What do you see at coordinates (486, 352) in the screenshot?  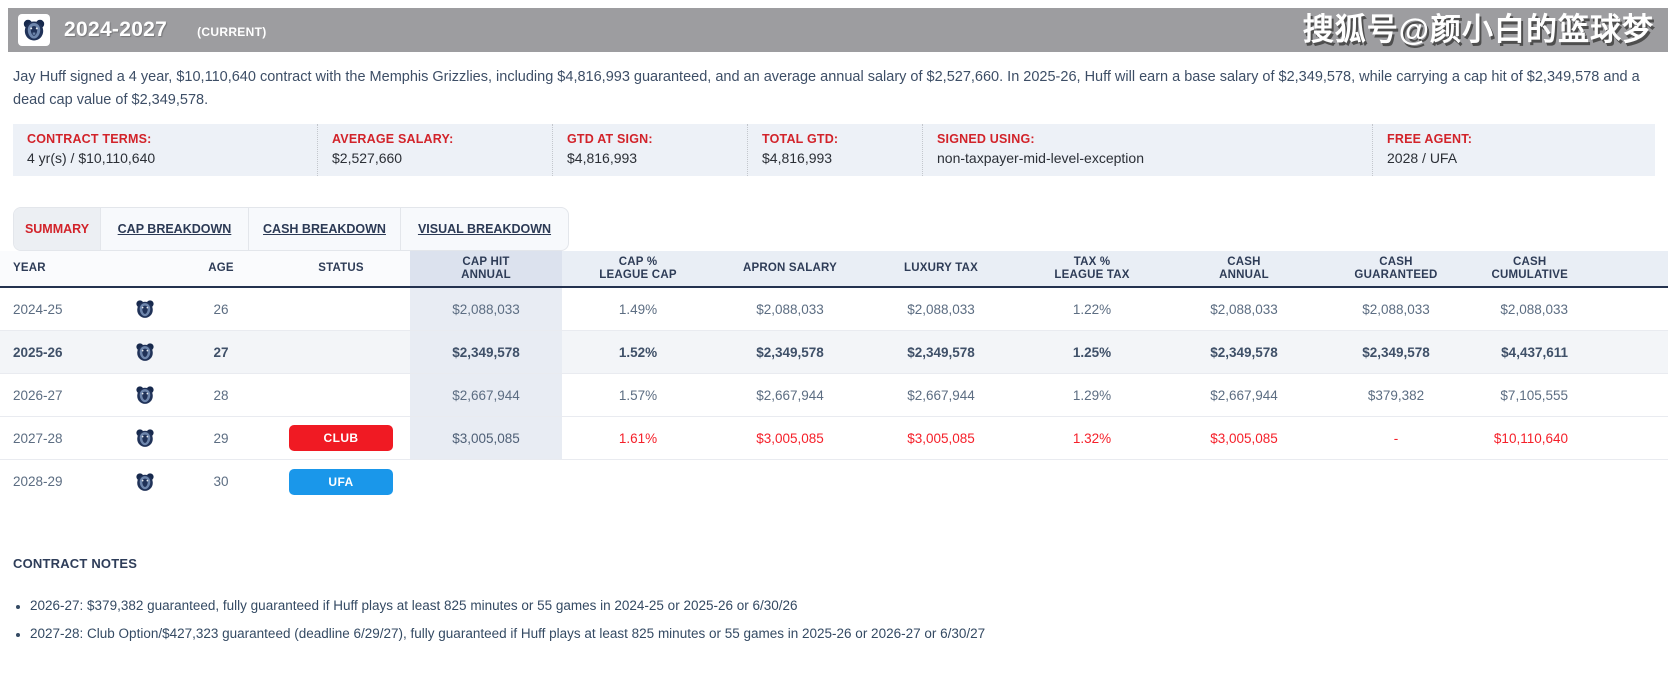 I see `cell-cap-hit-annual: $2,349,578` at bounding box center [486, 352].